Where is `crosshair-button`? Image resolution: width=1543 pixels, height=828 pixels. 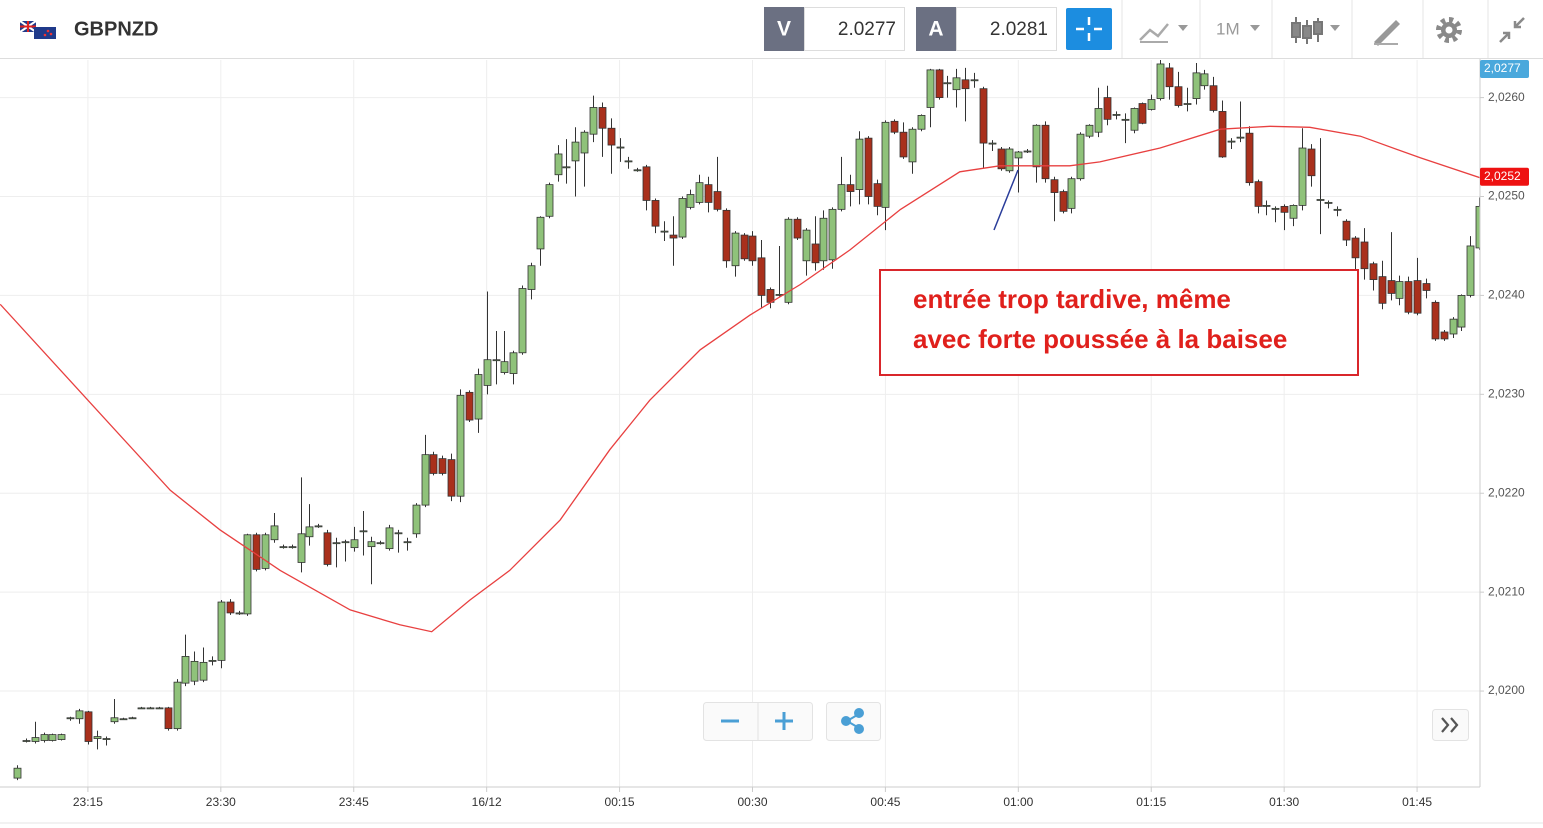 crosshair-button is located at coordinates (1089, 29).